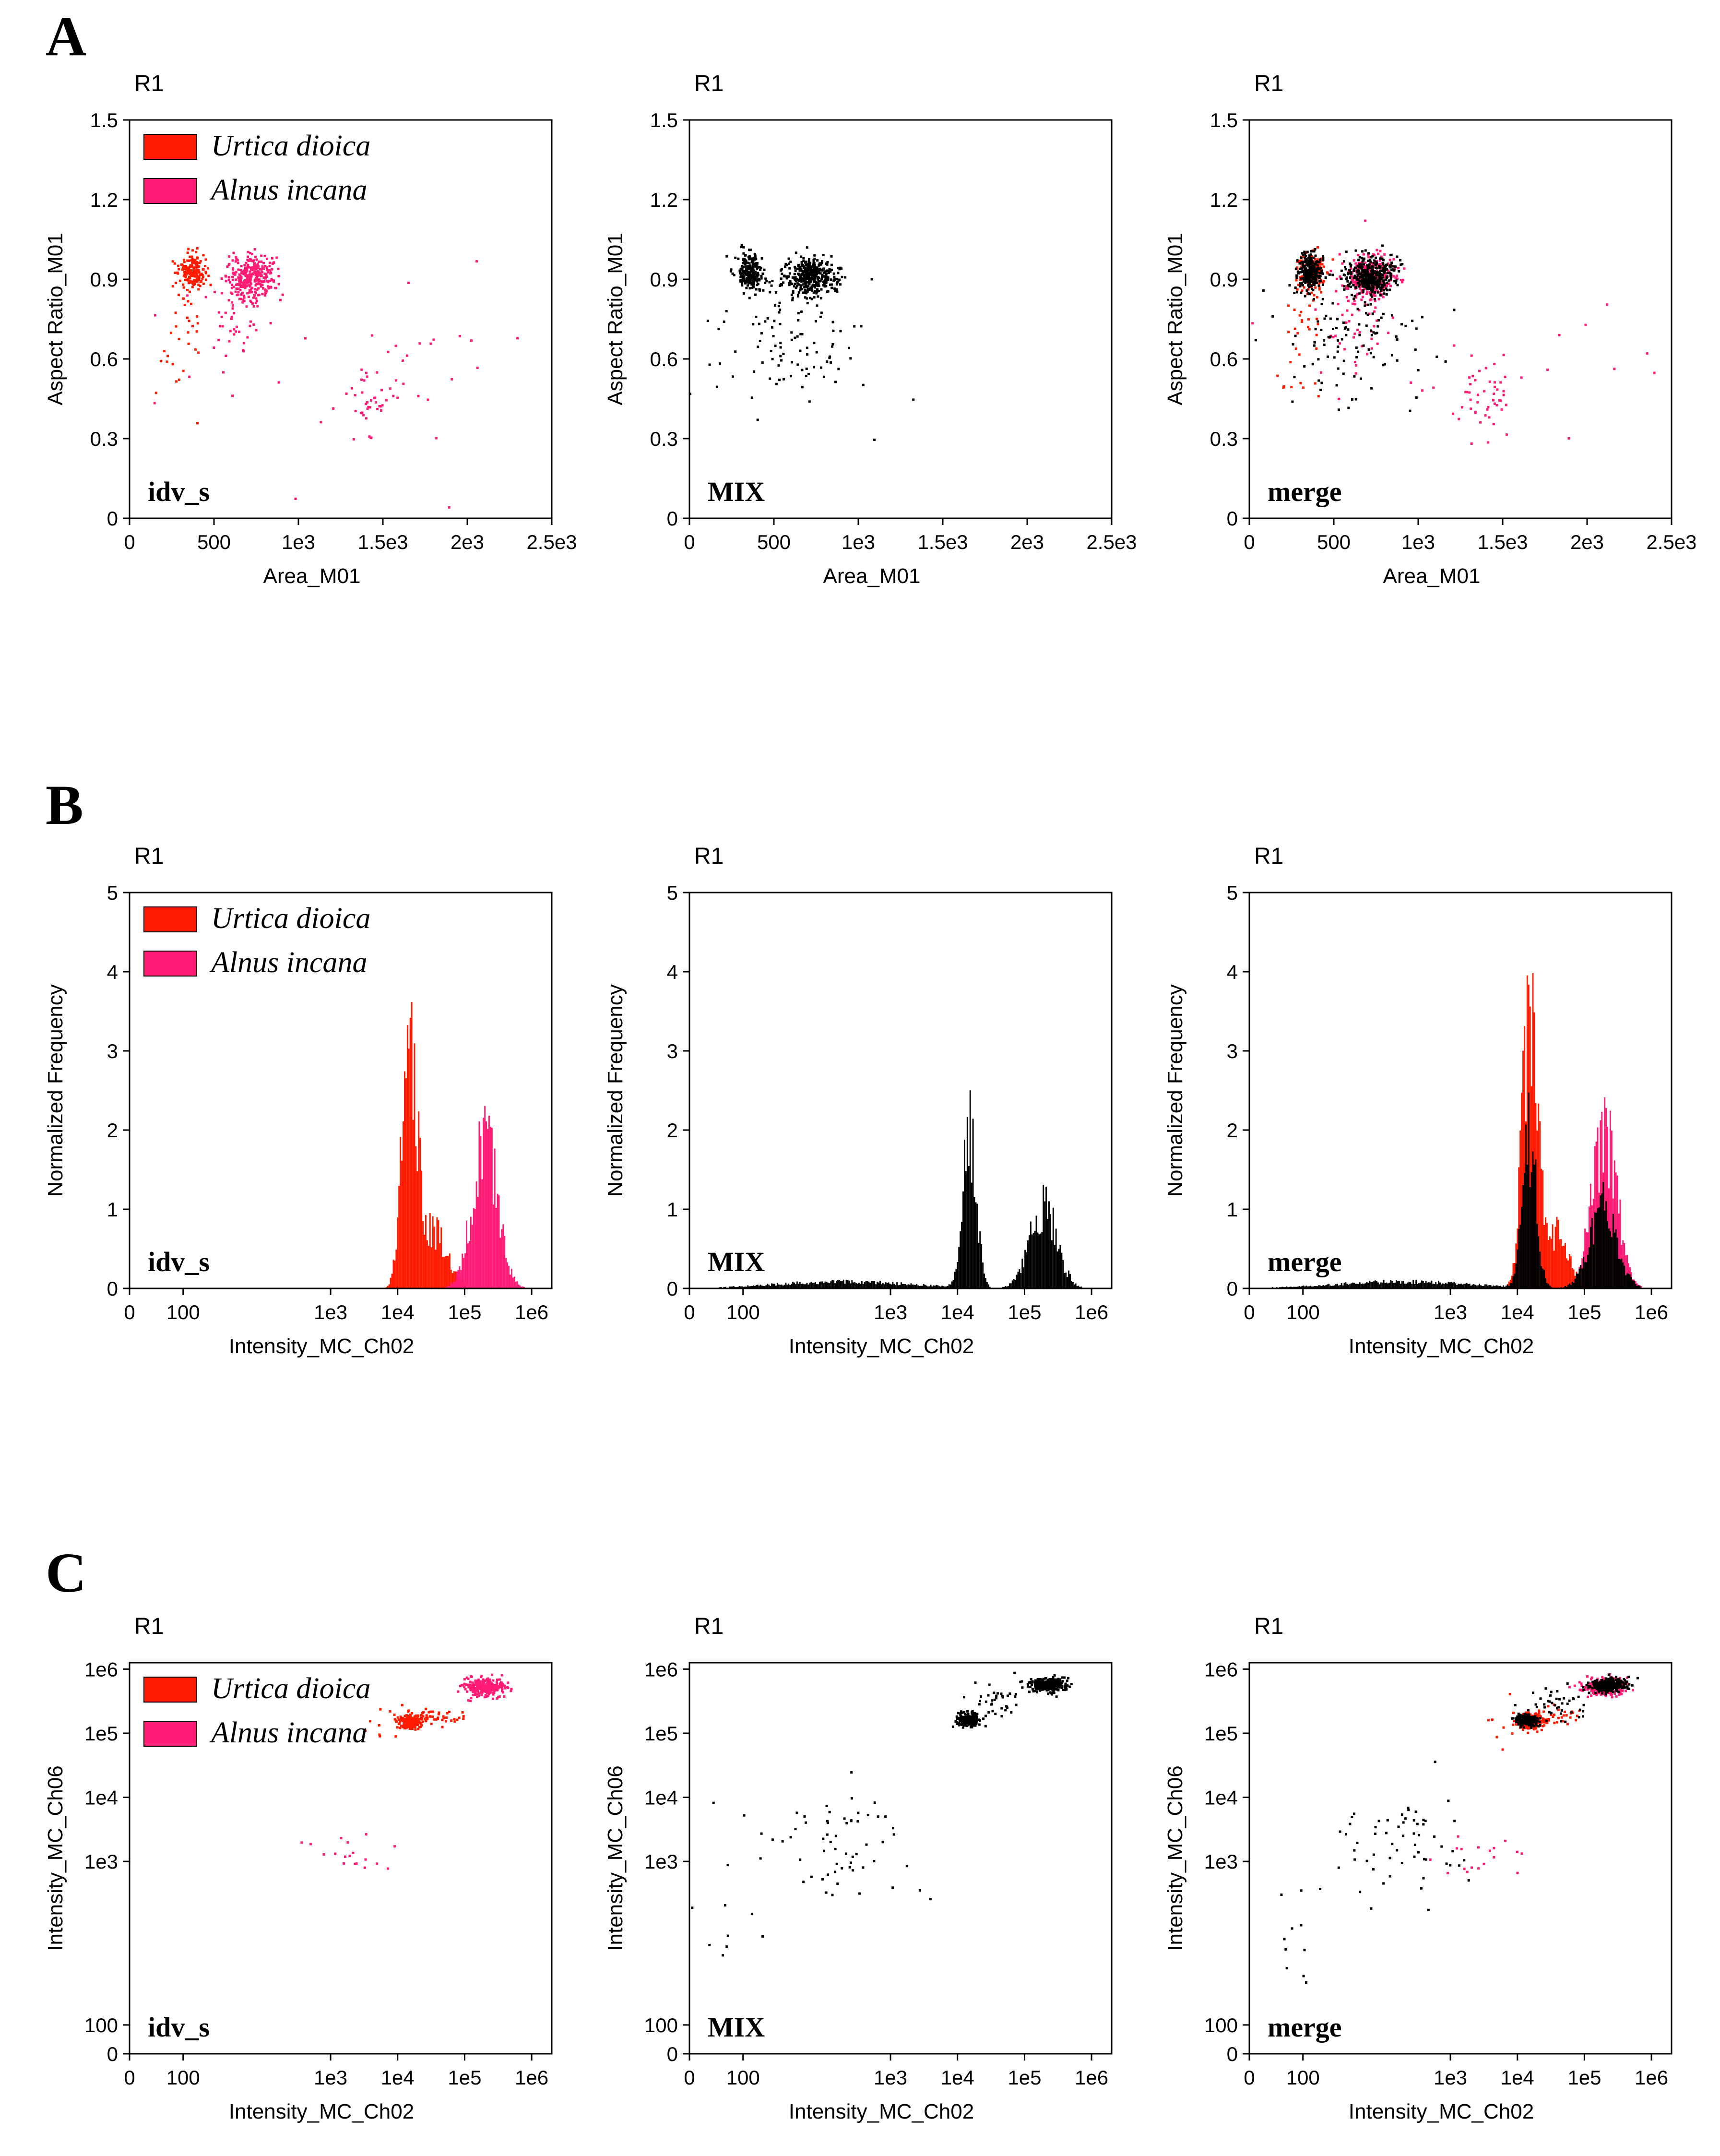 This screenshot has width=1720, height=2156. I want to click on x-tick-label: 500, so click(1334, 542).